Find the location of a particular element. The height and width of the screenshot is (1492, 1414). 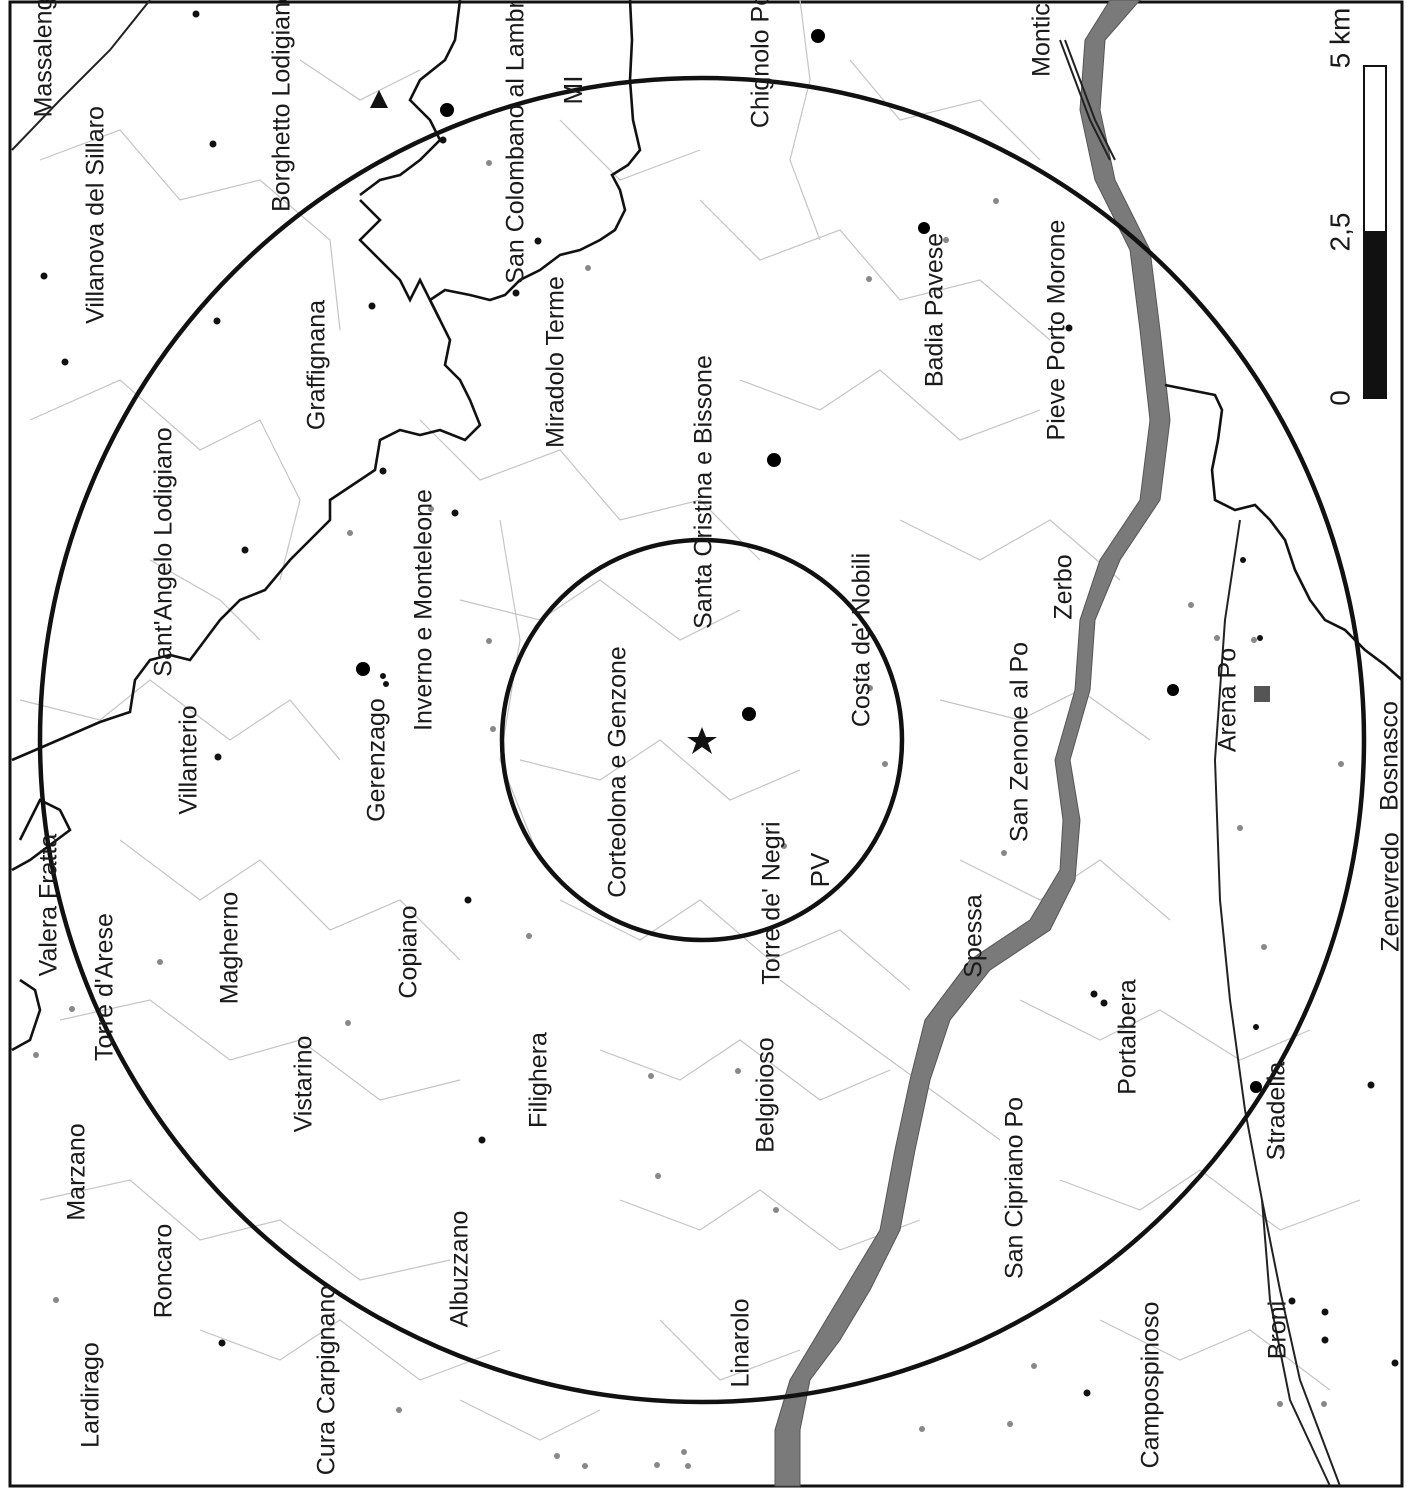

place-label: San Cipriano Po is located at coordinates (1015, 1188).